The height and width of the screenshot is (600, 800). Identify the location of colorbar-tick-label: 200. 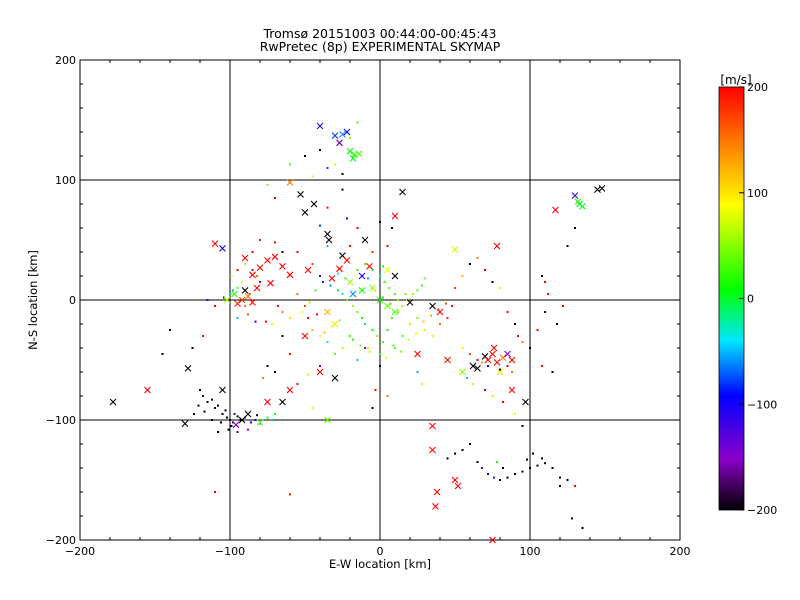
(757, 87).